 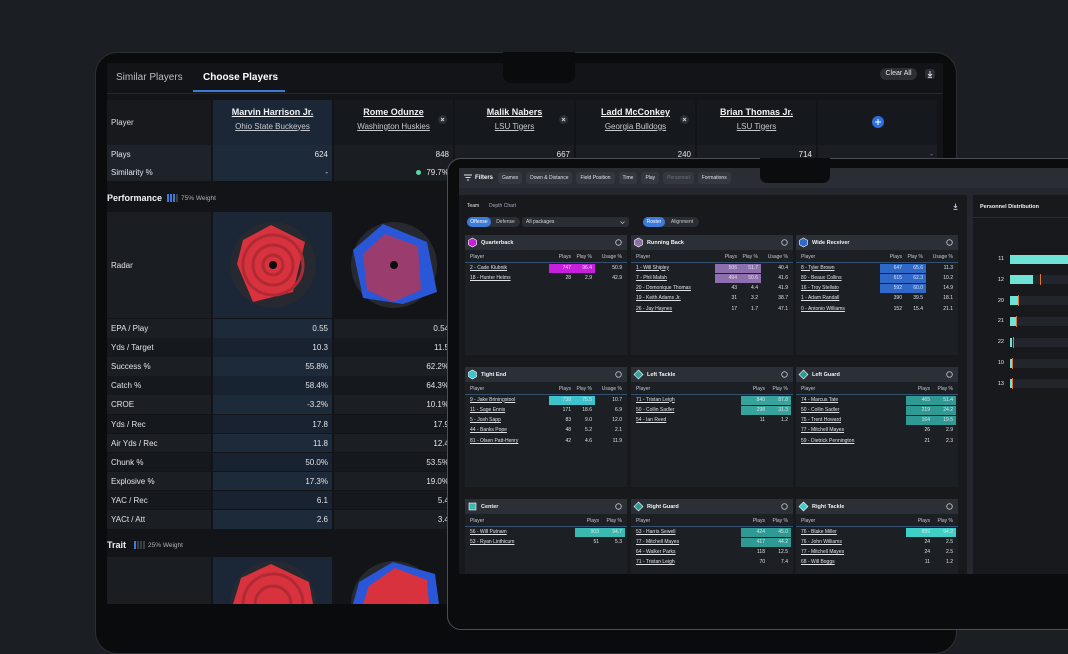 What do you see at coordinates (494, 440) in the screenshot?
I see `player-link: 81 - Olsen Patt-Henry` at bounding box center [494, 440].